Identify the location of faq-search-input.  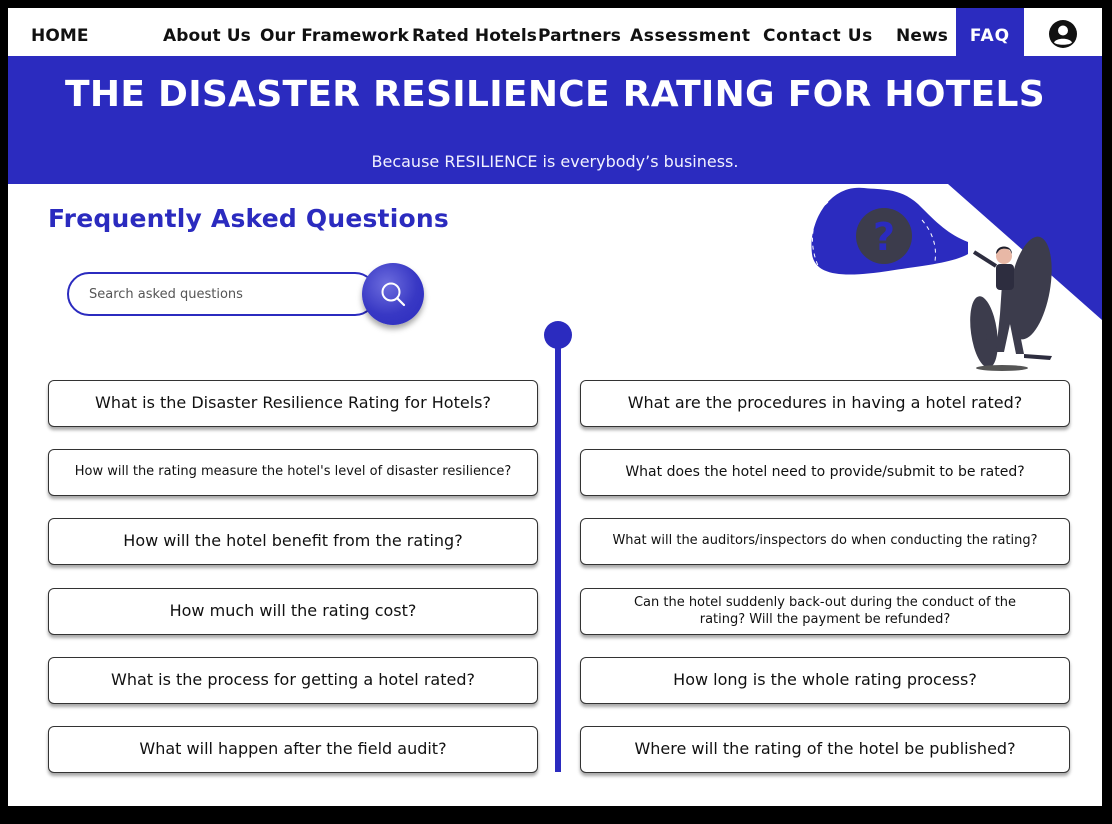
(222, 294).